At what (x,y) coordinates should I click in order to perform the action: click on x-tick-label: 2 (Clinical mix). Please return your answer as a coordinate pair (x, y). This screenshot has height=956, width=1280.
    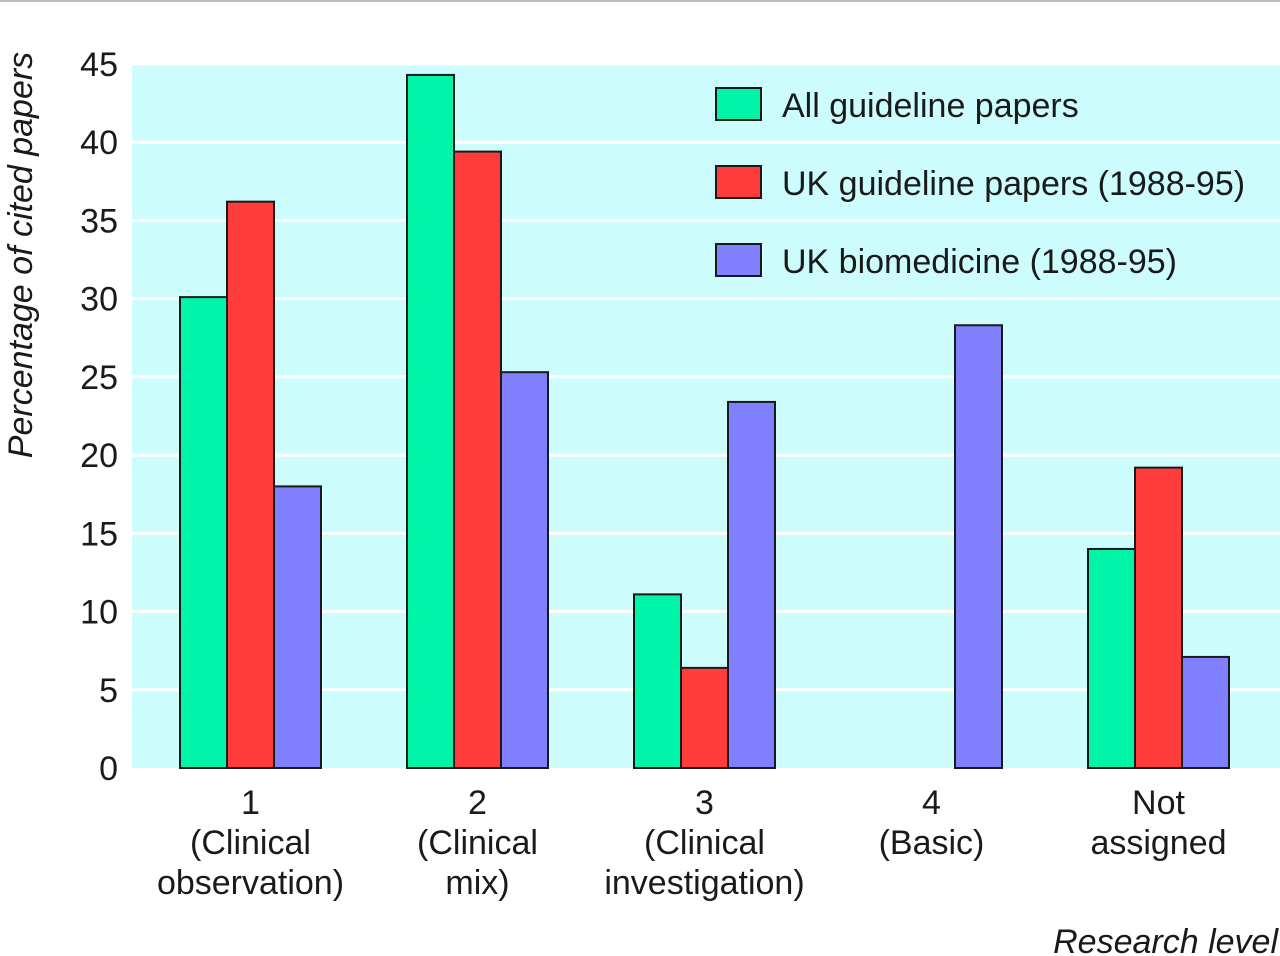
    Looking at the image, I should click on (477, 843).